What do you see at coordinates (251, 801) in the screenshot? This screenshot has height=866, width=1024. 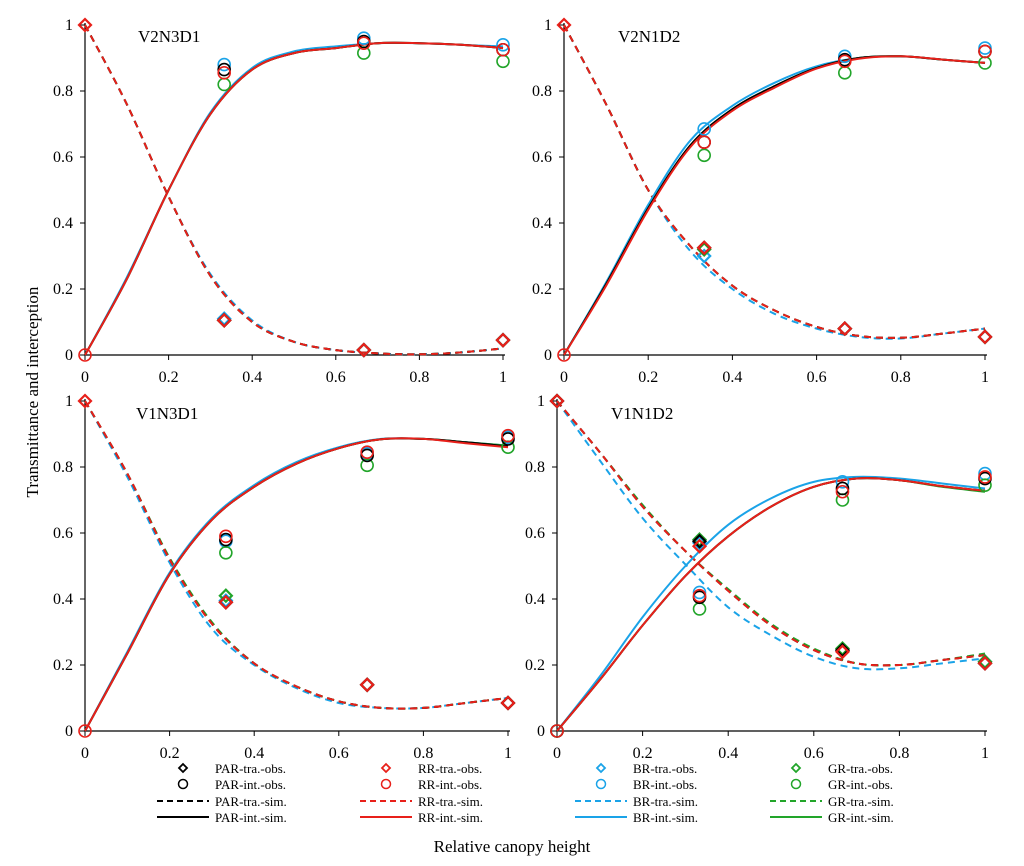 I see `legend-label: PAR-tra.-sim.` at bounding box center [251, 801].